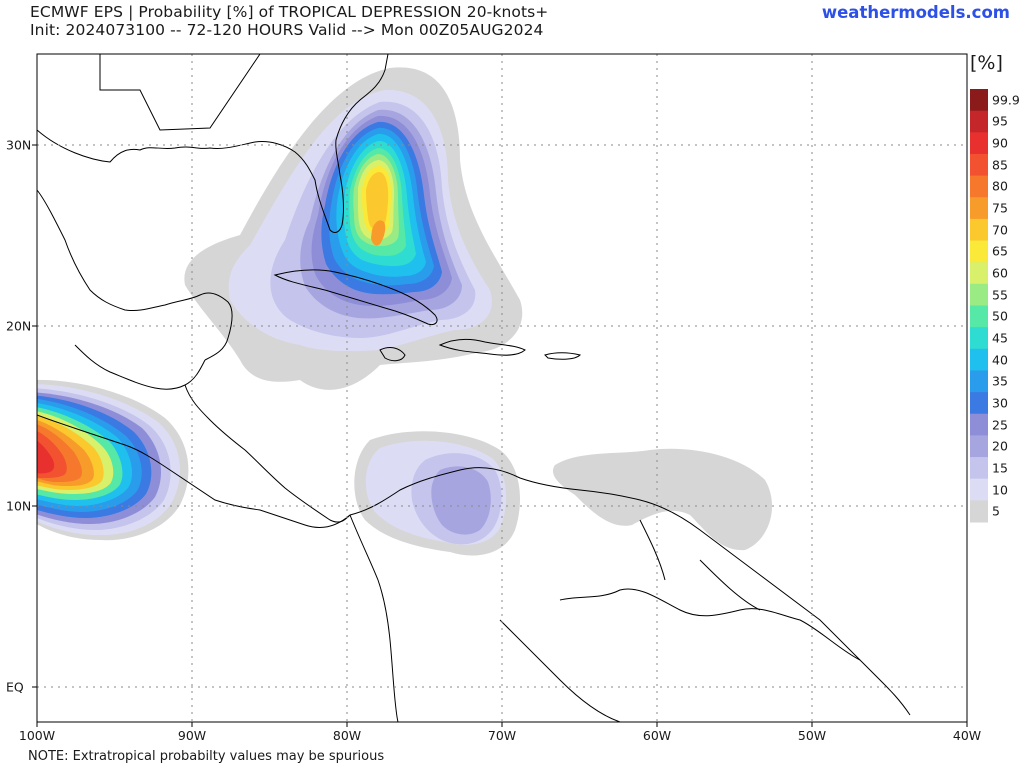 Image resolution: width=1024 pixels, height=768 pixels. Describe the element at coordinates (1006, 100) in the screenshot. I see `legend-level-label: 99.9` at that location.